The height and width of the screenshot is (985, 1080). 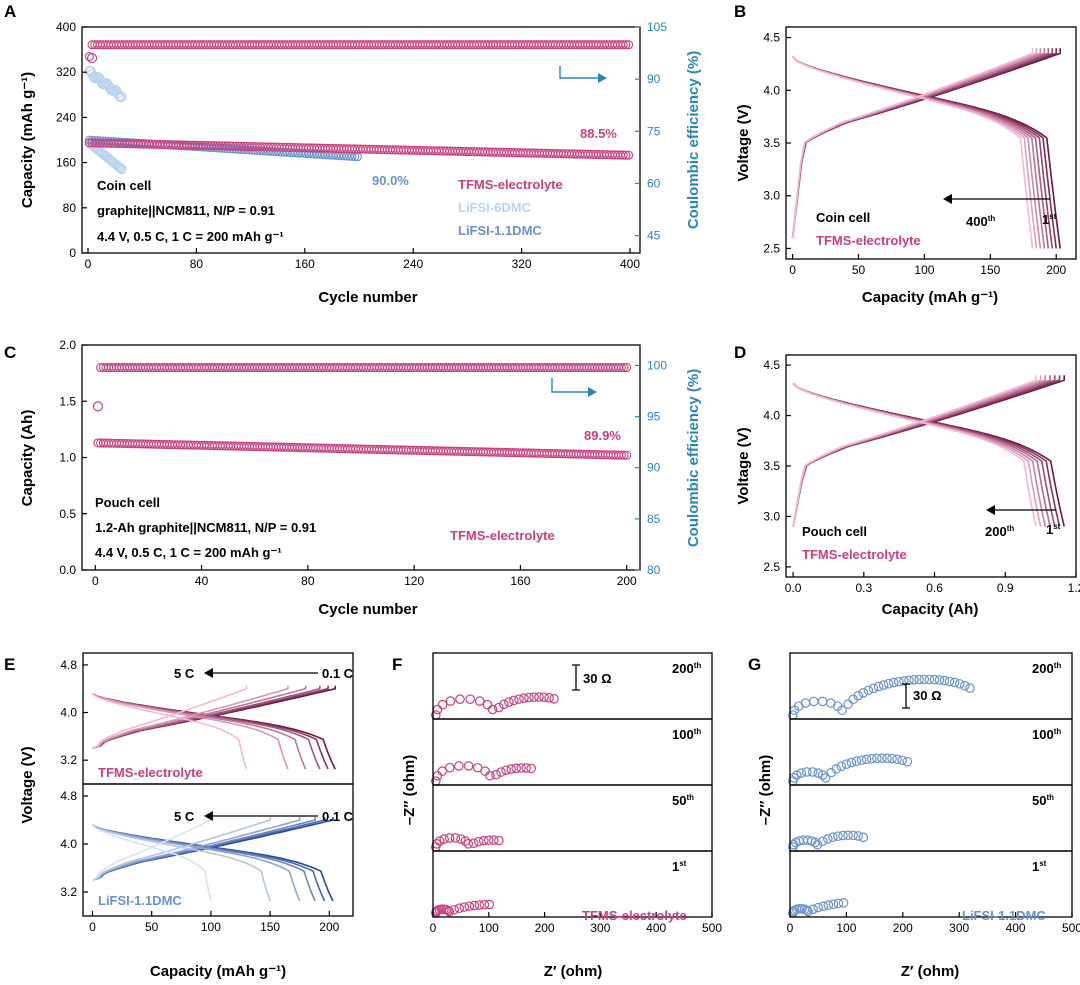 What do you see at coordinates (1043, 800) in the screenshot?
I see `panel-g-cycle-label: 50th` at bounding box center [1043, 800].